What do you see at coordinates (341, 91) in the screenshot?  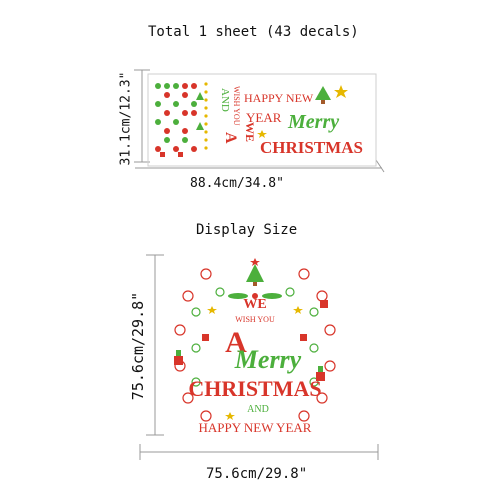 I see `sheet-star-icon` at bounding box center [341, 91].